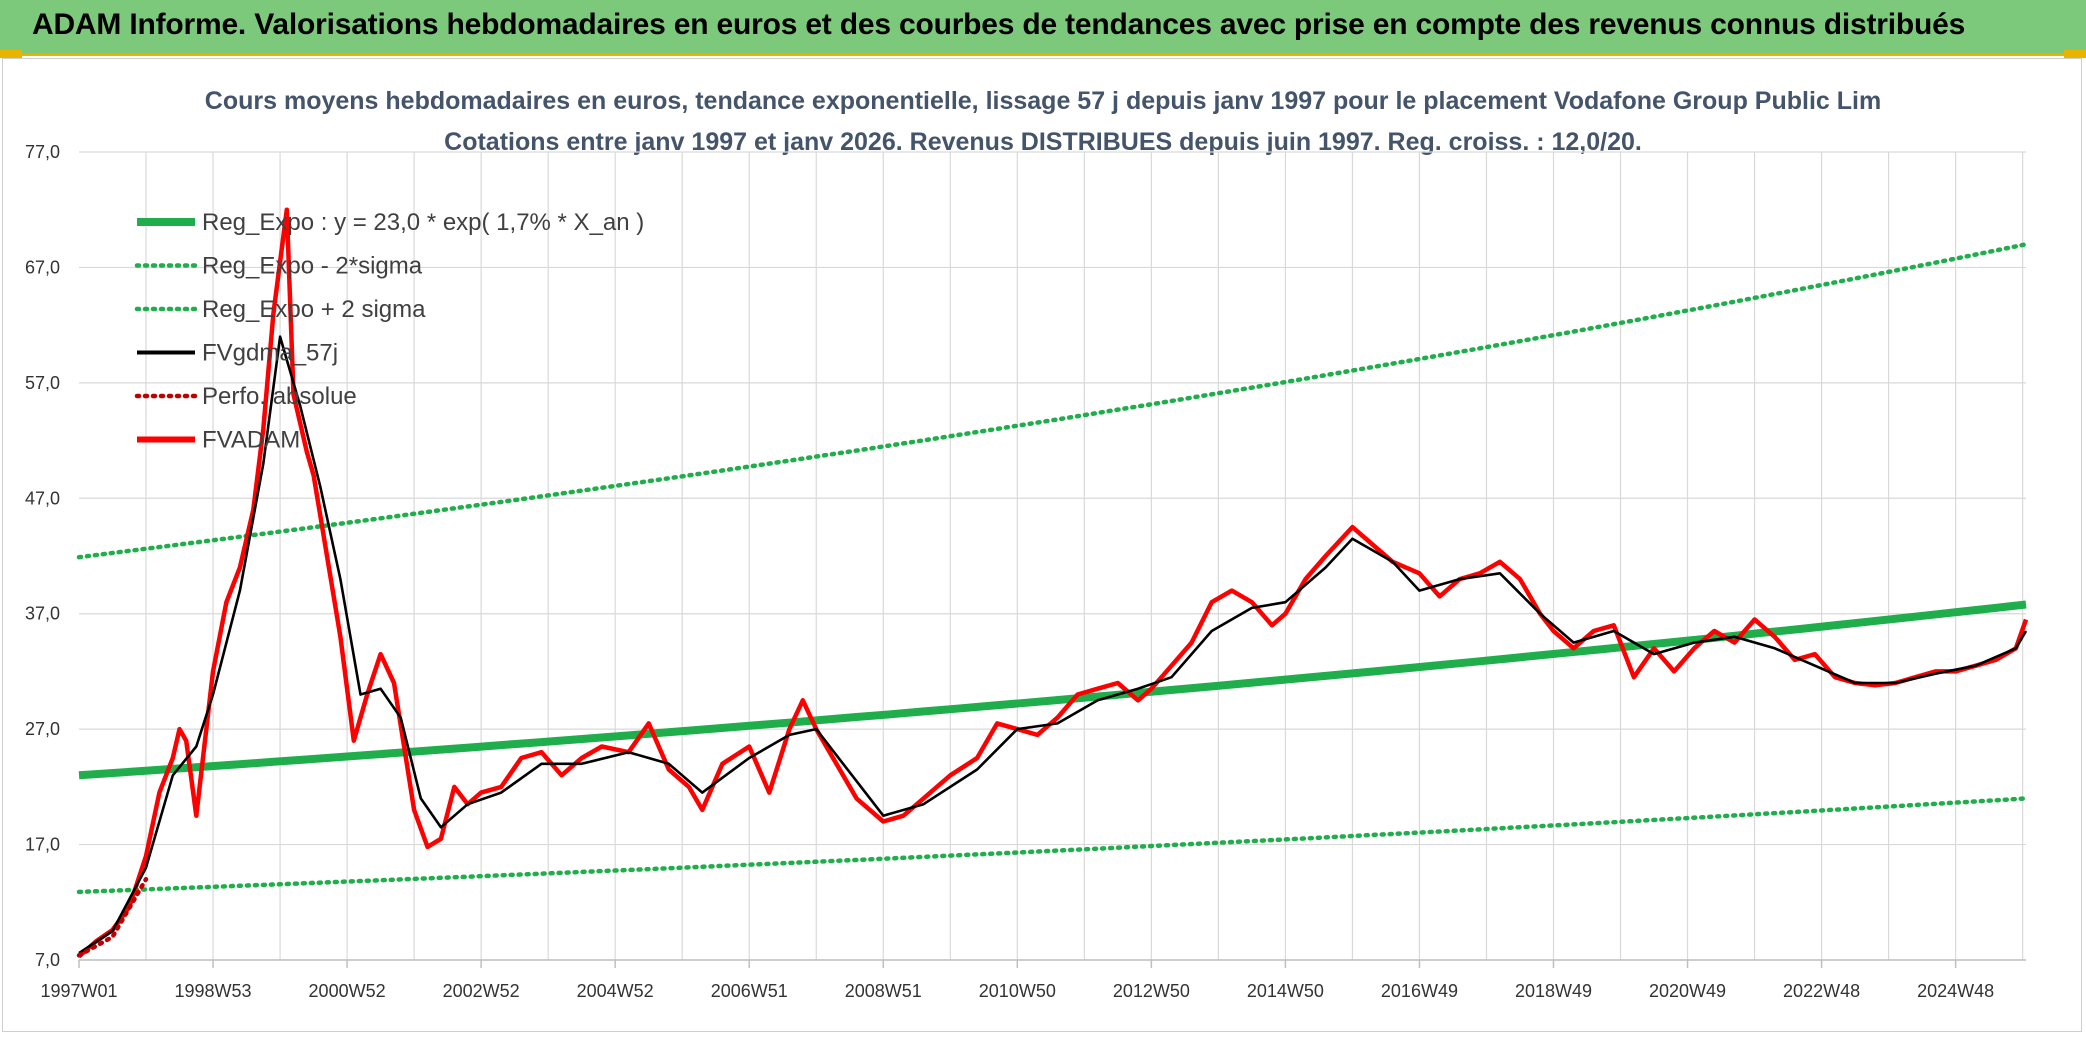 The height and width of the screenshot is (1038, 2086). What do you see at coordinates (883, 991) in the screenshot?
I see `x-tick-label: 2008W51` at bounding box center [883, 991].